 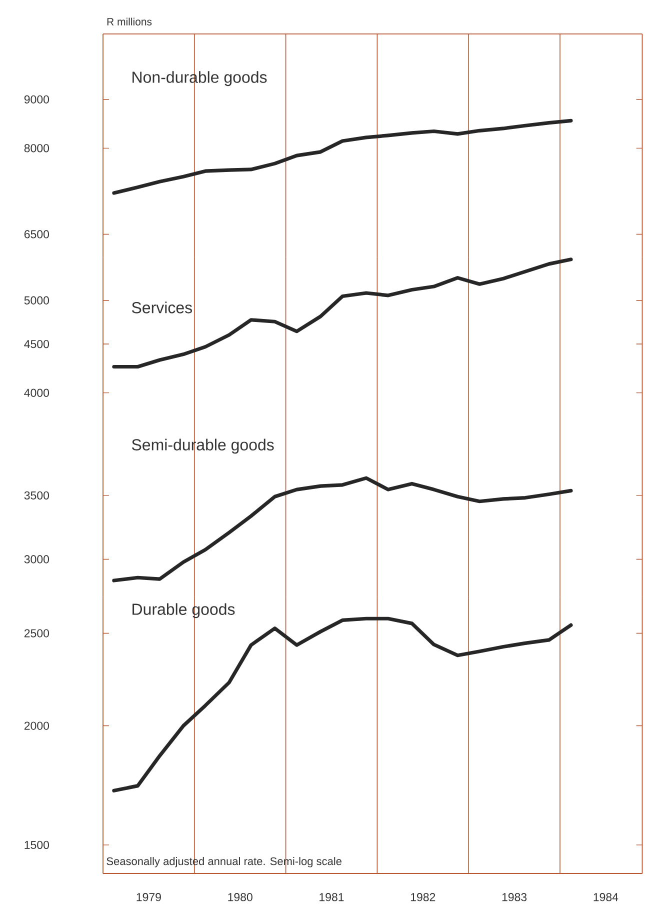 What do you see at coordinates (37, 559) in the screenshot?
I see `y-tick-label: 3000` at bounding box center [37, 559].